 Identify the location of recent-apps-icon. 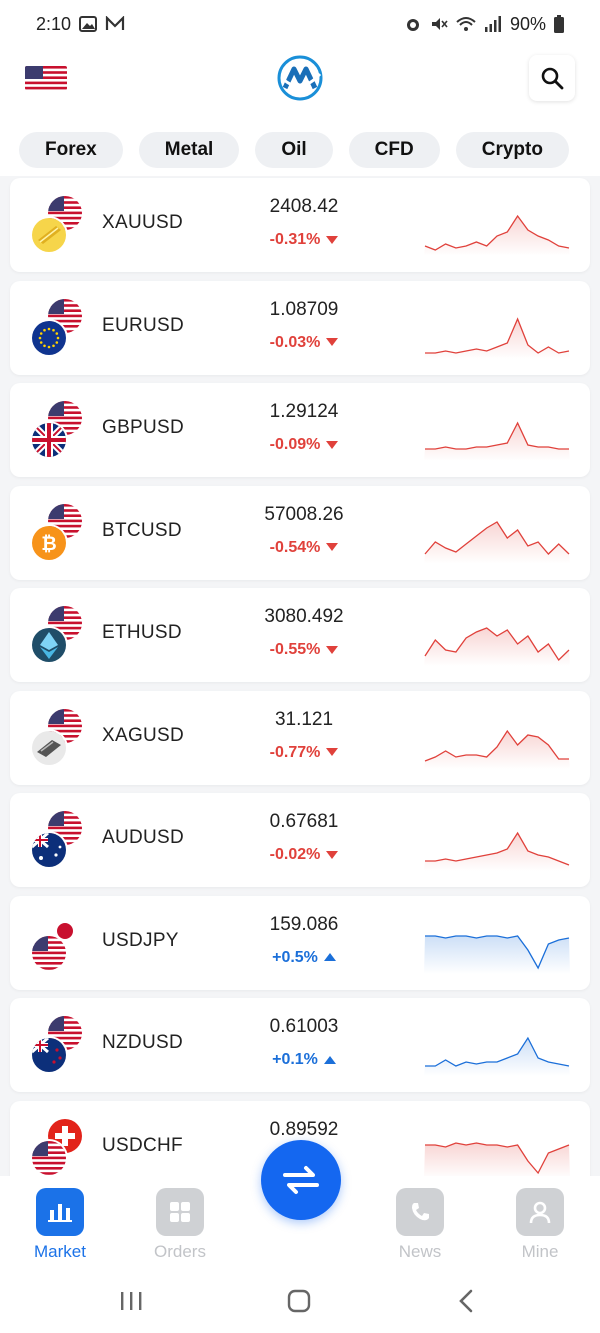
(131, 1301).